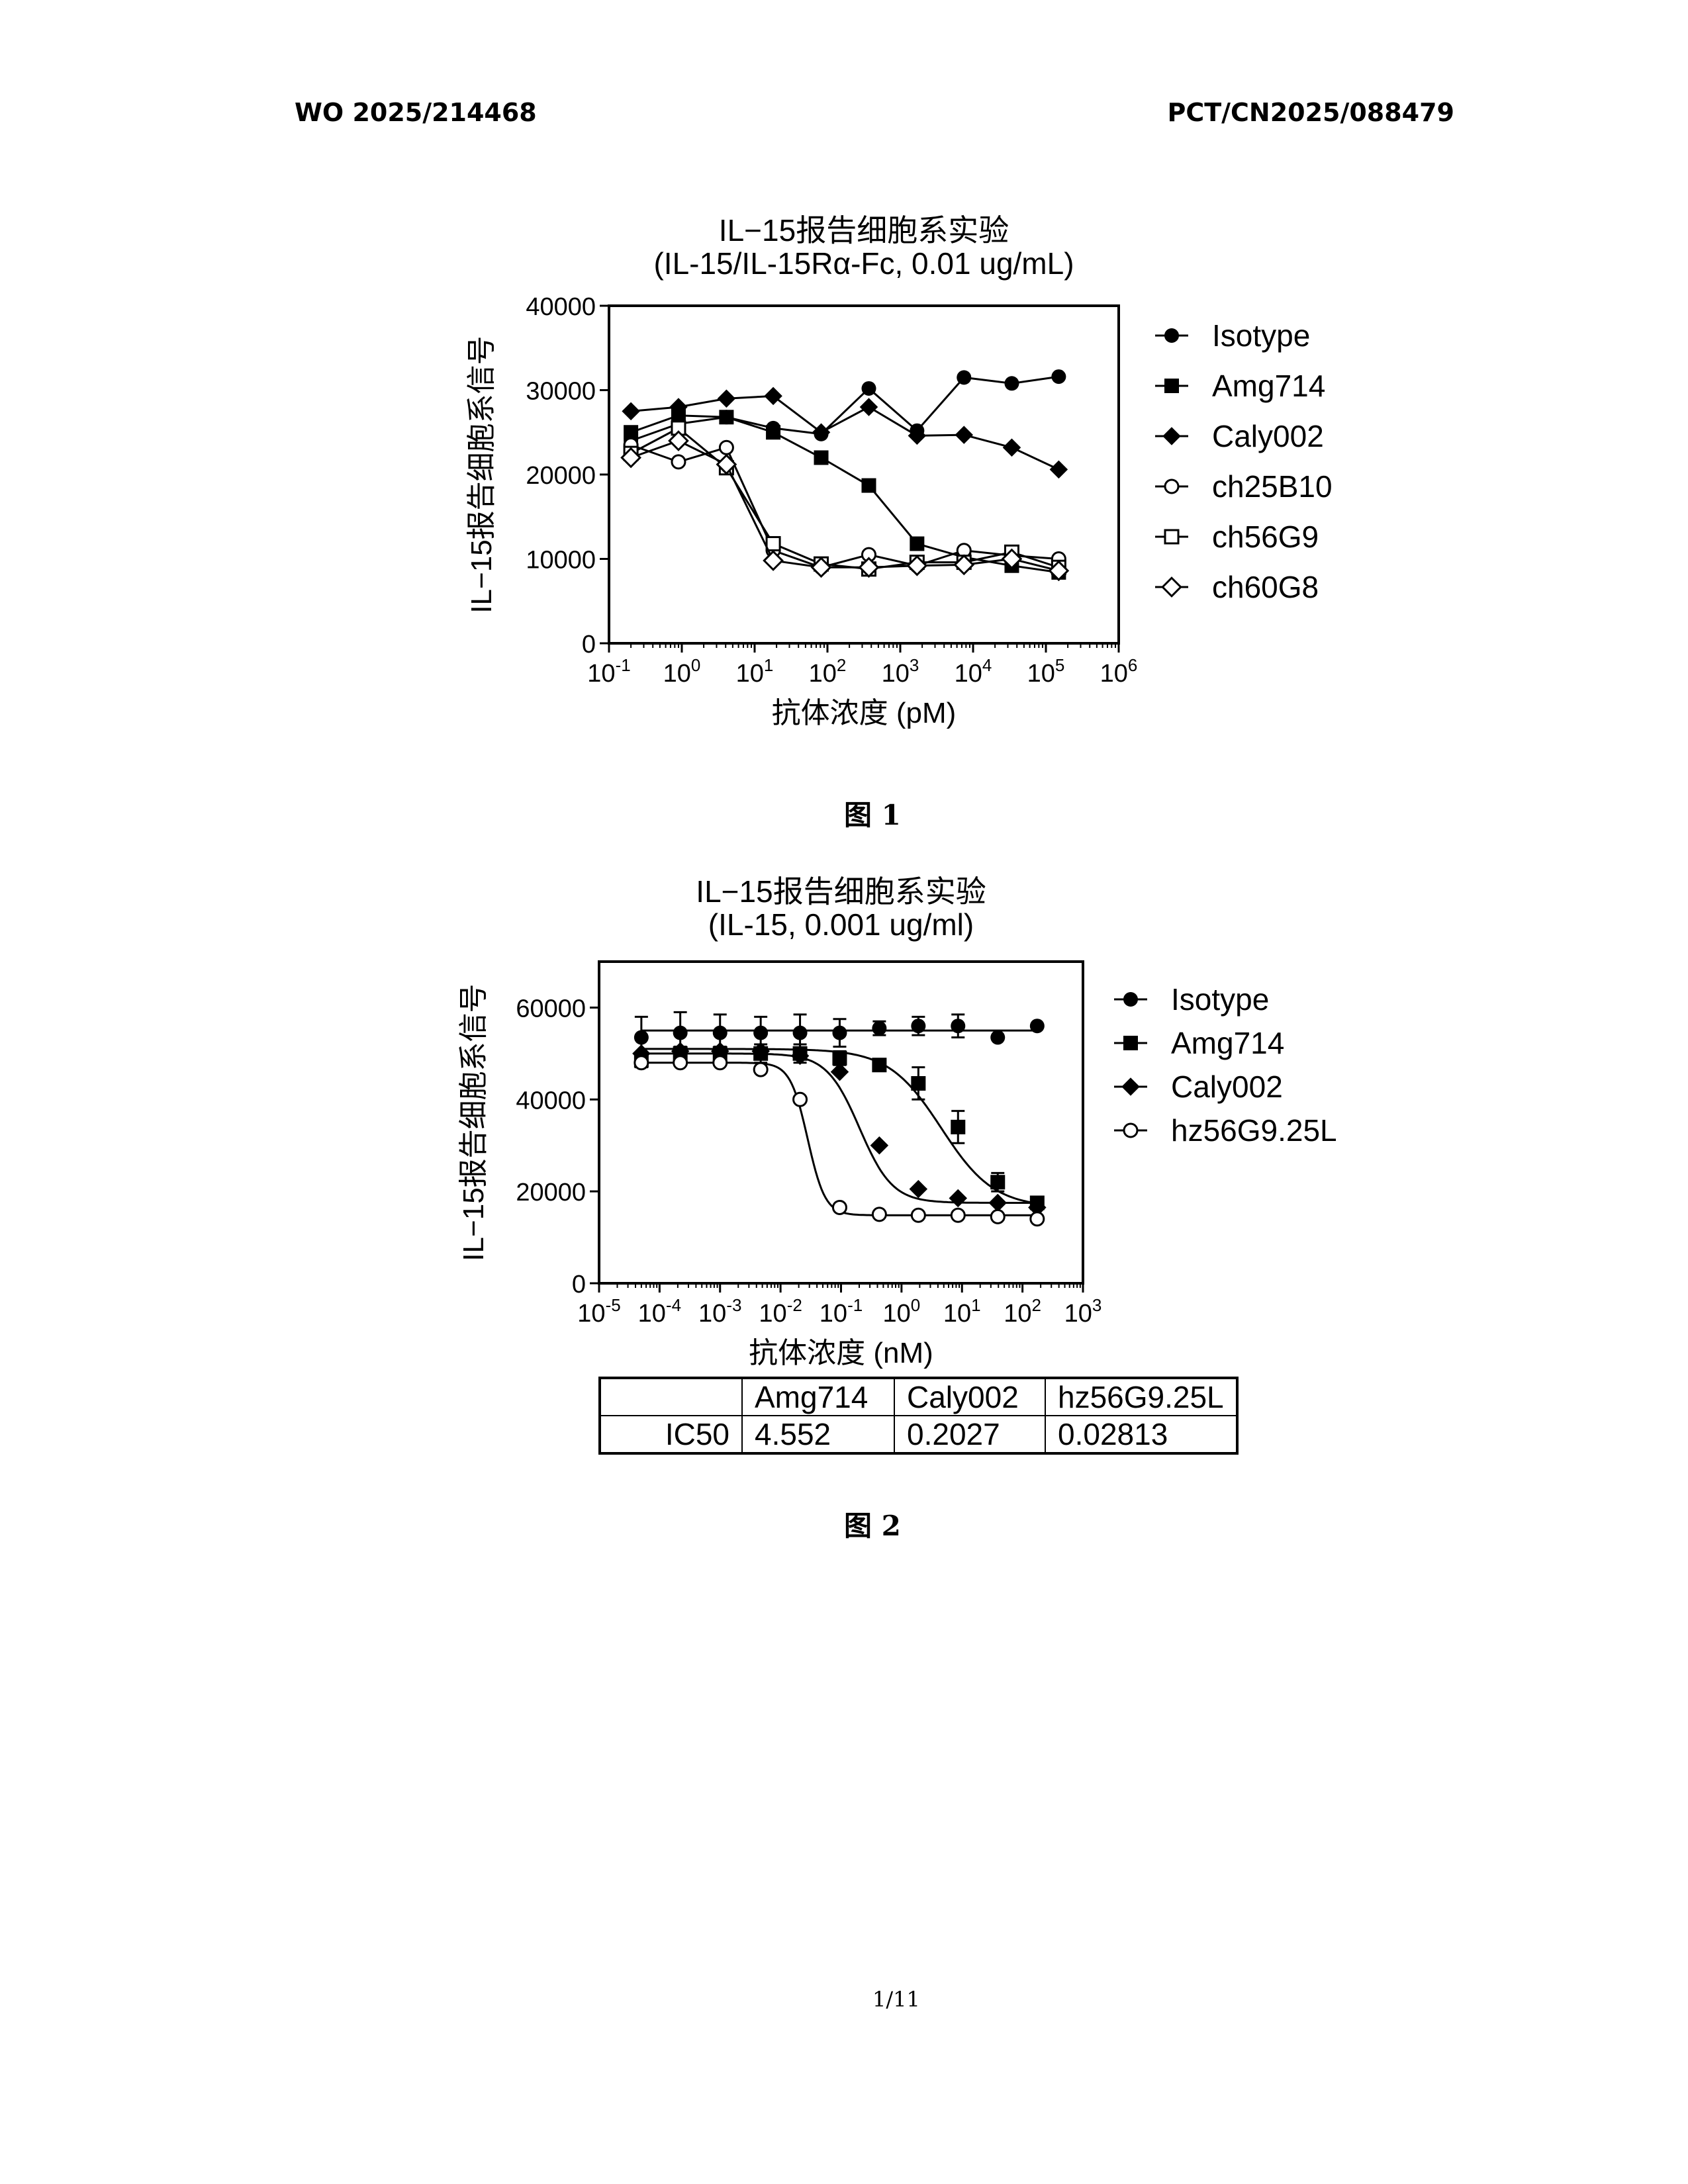 This screenshot has width=1688, height=2184. I want to click on chart2-x-tick-label: 10⁰, so click(902, 1311).